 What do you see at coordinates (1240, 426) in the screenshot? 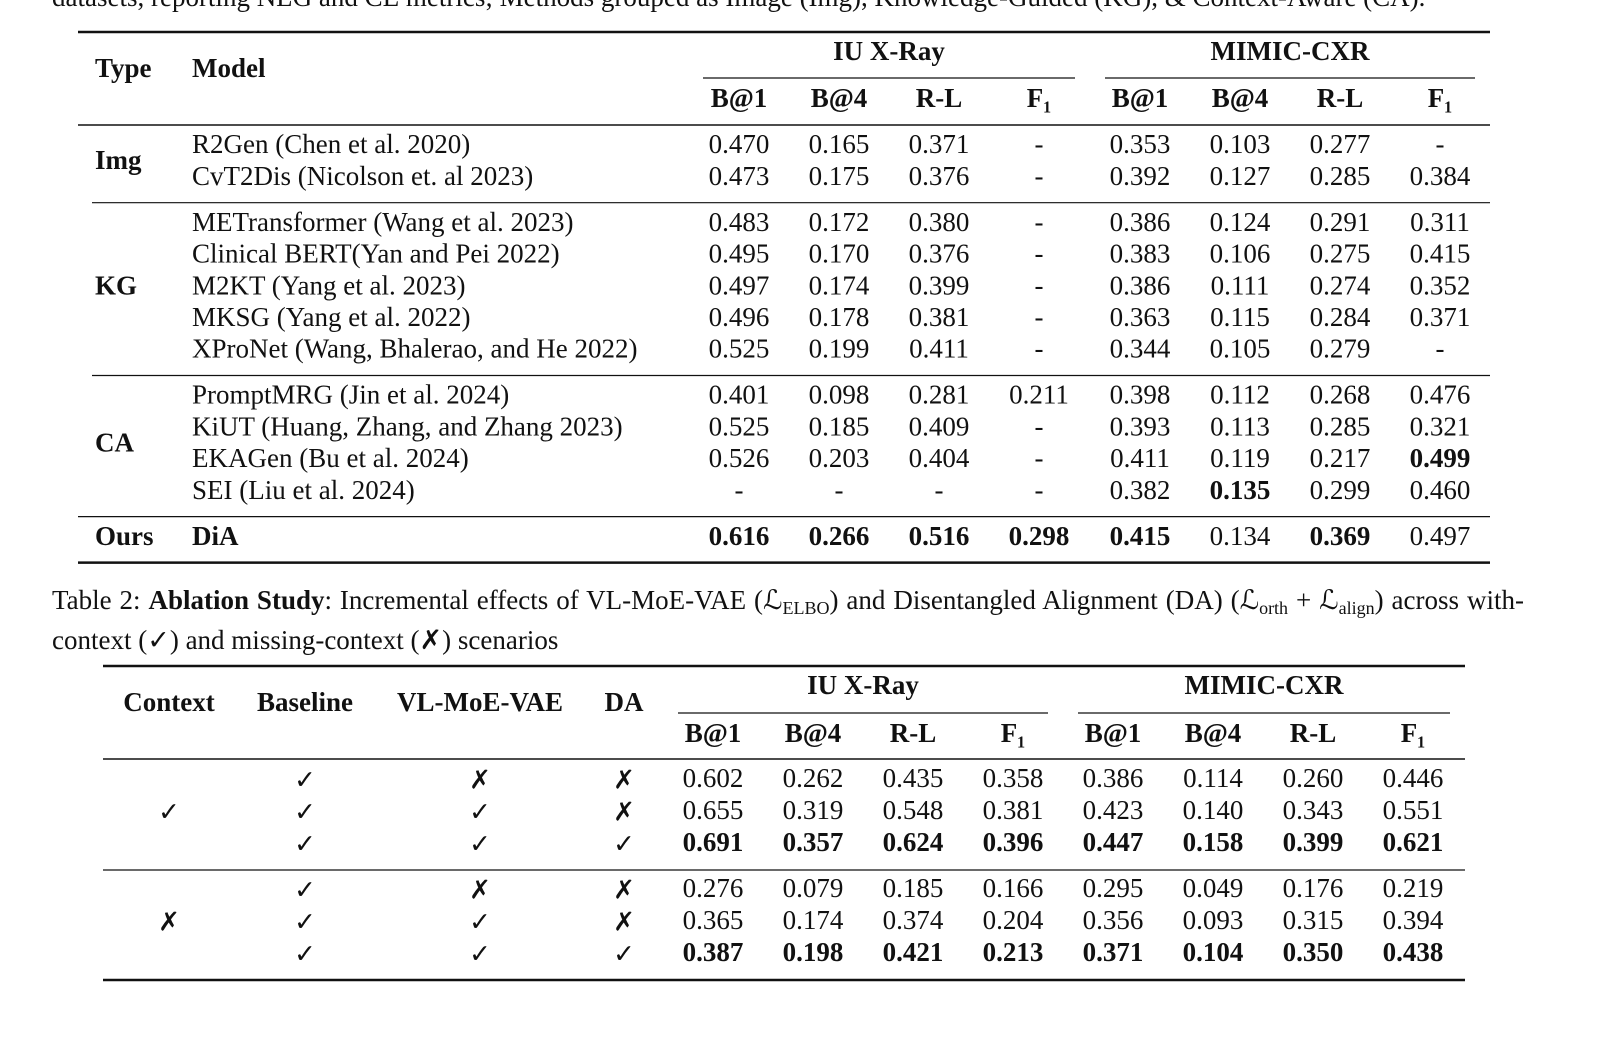
I see `cell: 0.113` at bounding box center [1240, 426].